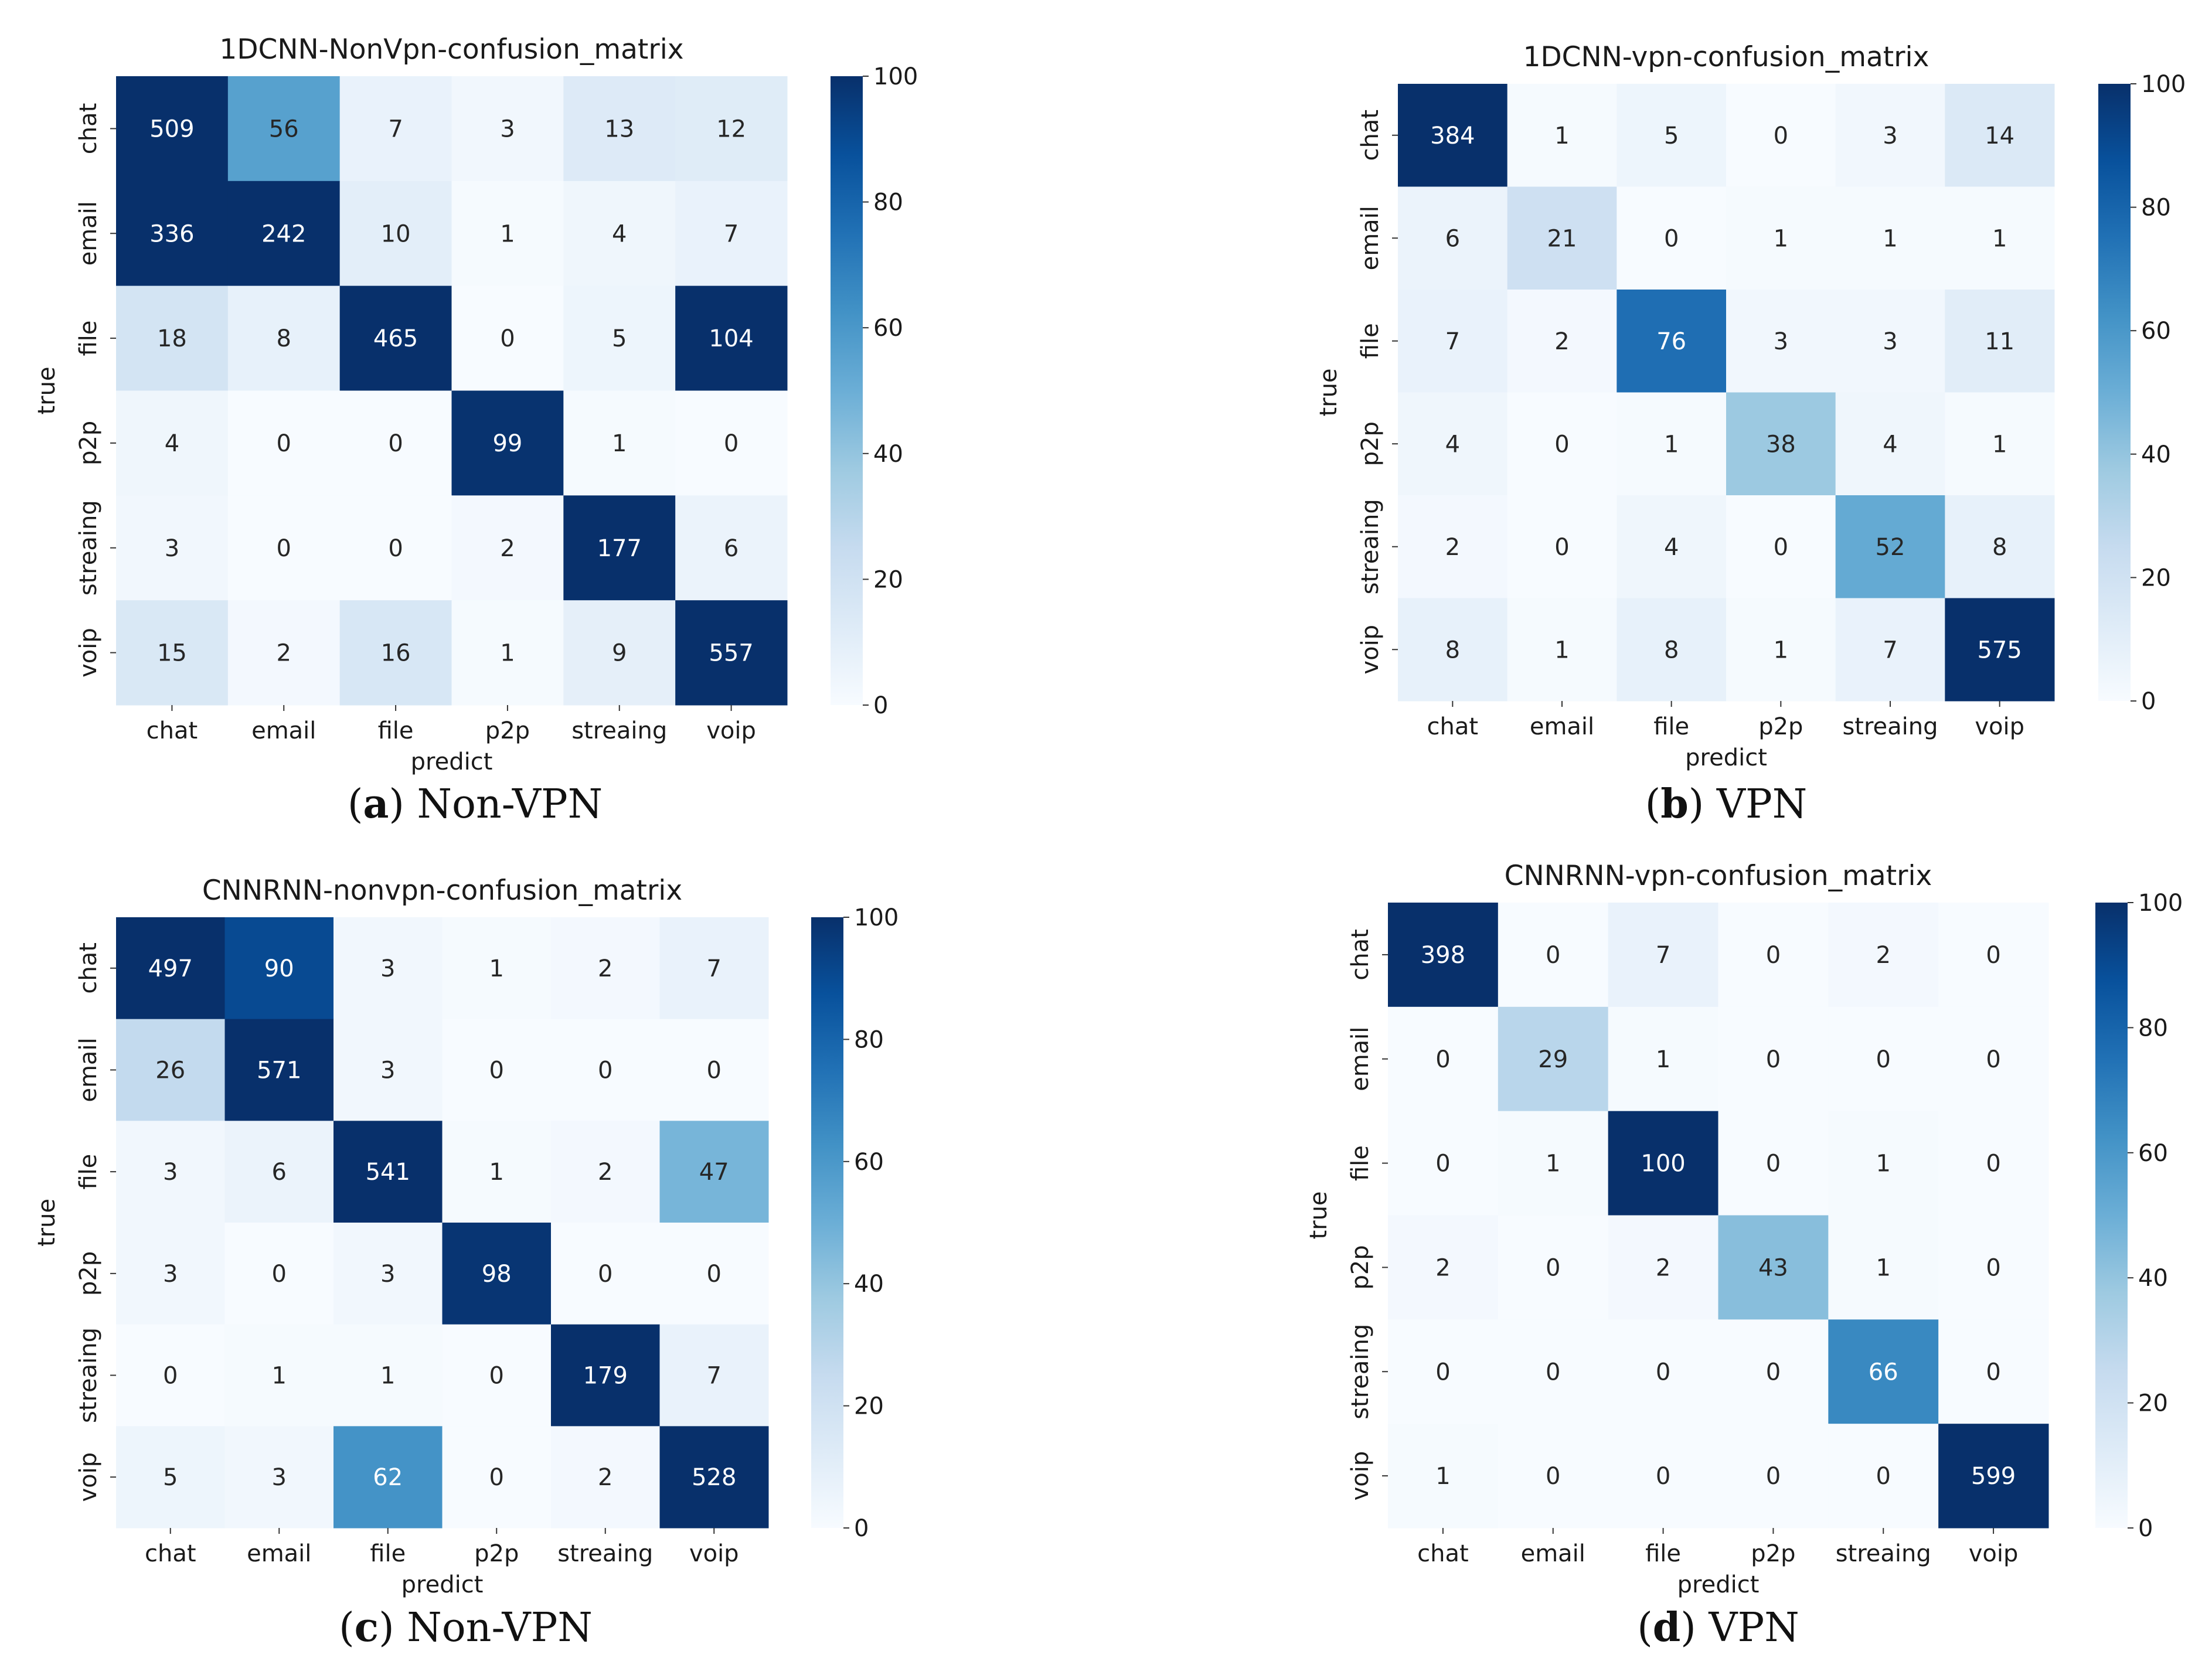 This screenshot has width=2212, height=1678. What do you see at coordinates (1773, 1553) in the screenshot?
I see `x-tick-label: p2p` at bounding box center [1773, 1553].